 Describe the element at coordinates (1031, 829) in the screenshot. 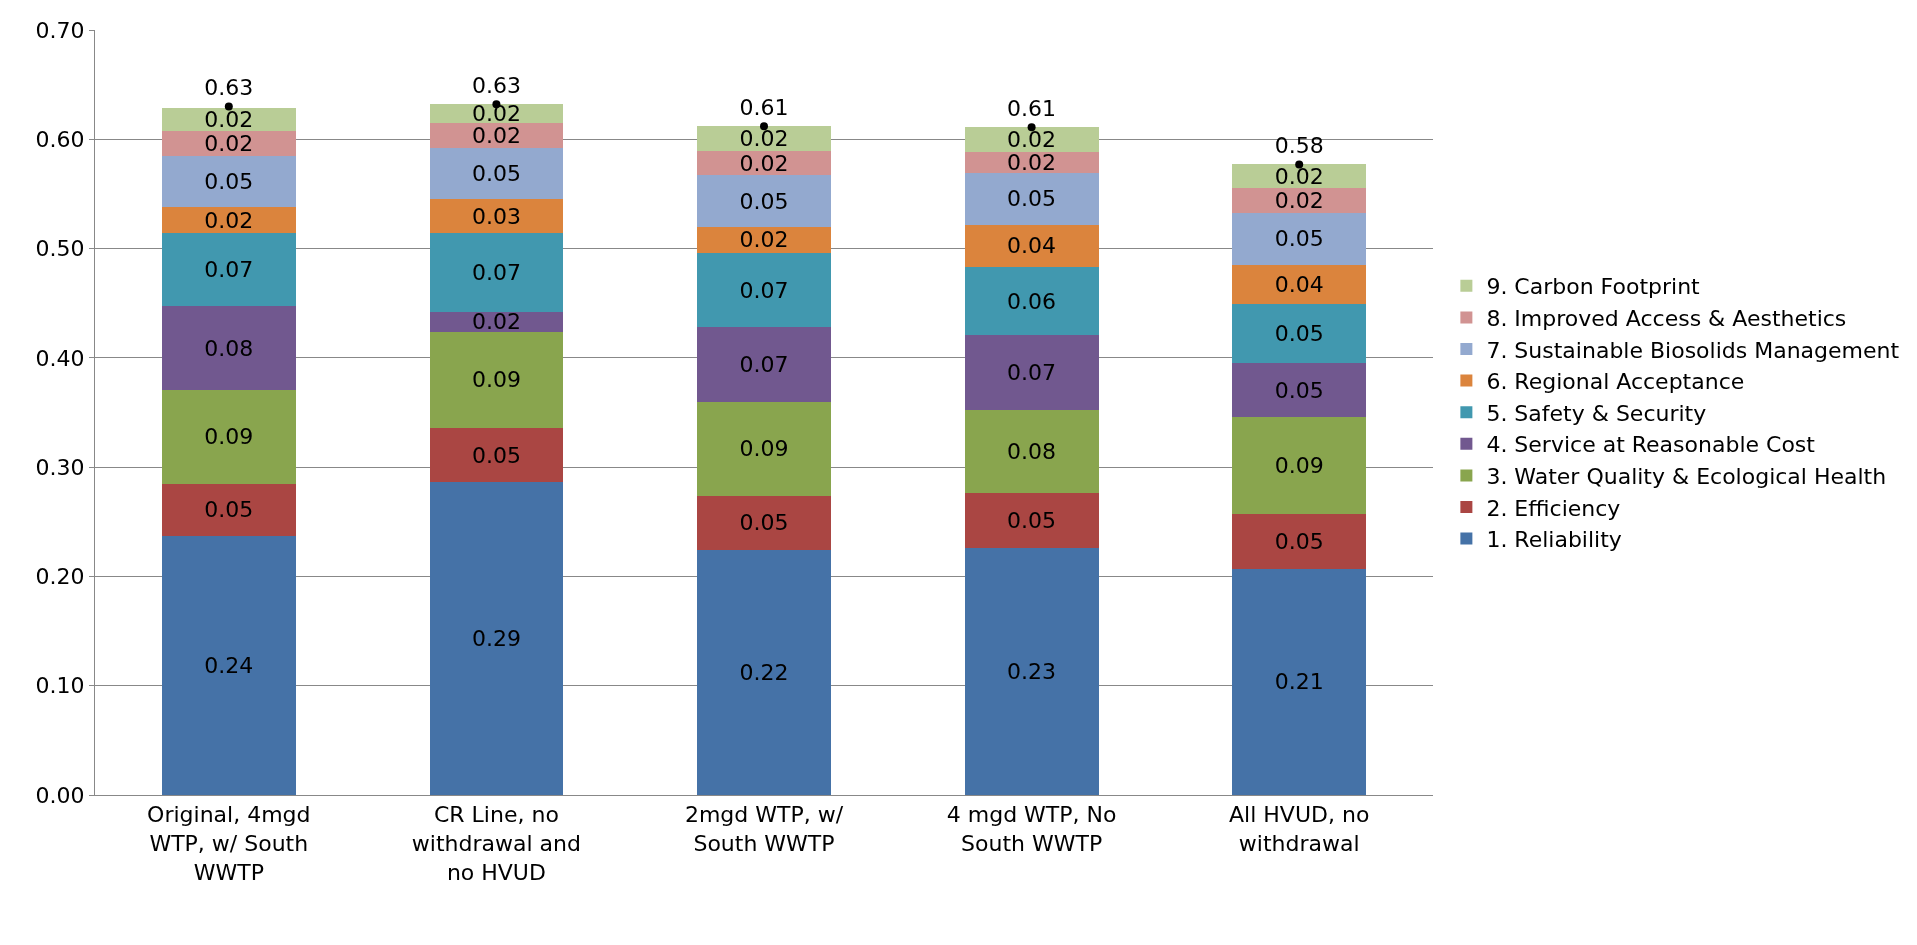

I see `x-tick-label: 4 mgd WTP, No South WWTP` at that location.